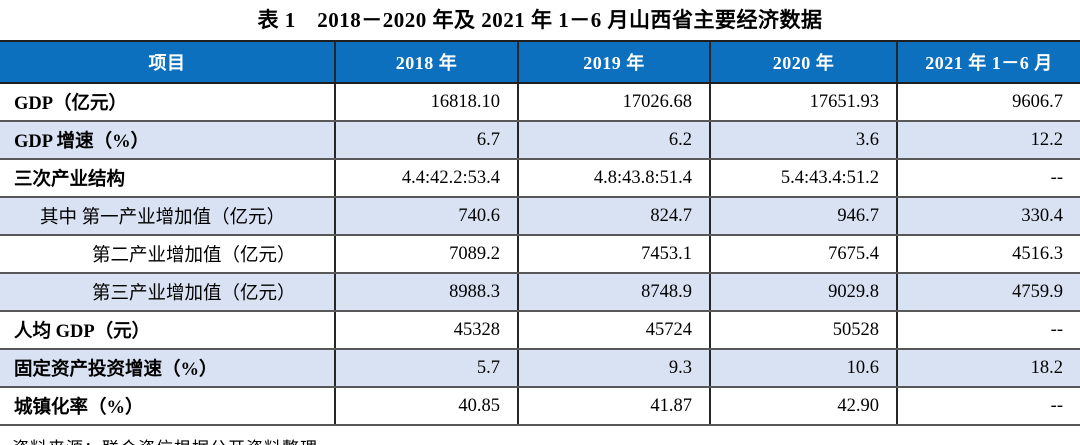 This screenshot has width=1080, height=445. I want to click on cell-value: 5.4:43.4:51.2, so click(803, 178).